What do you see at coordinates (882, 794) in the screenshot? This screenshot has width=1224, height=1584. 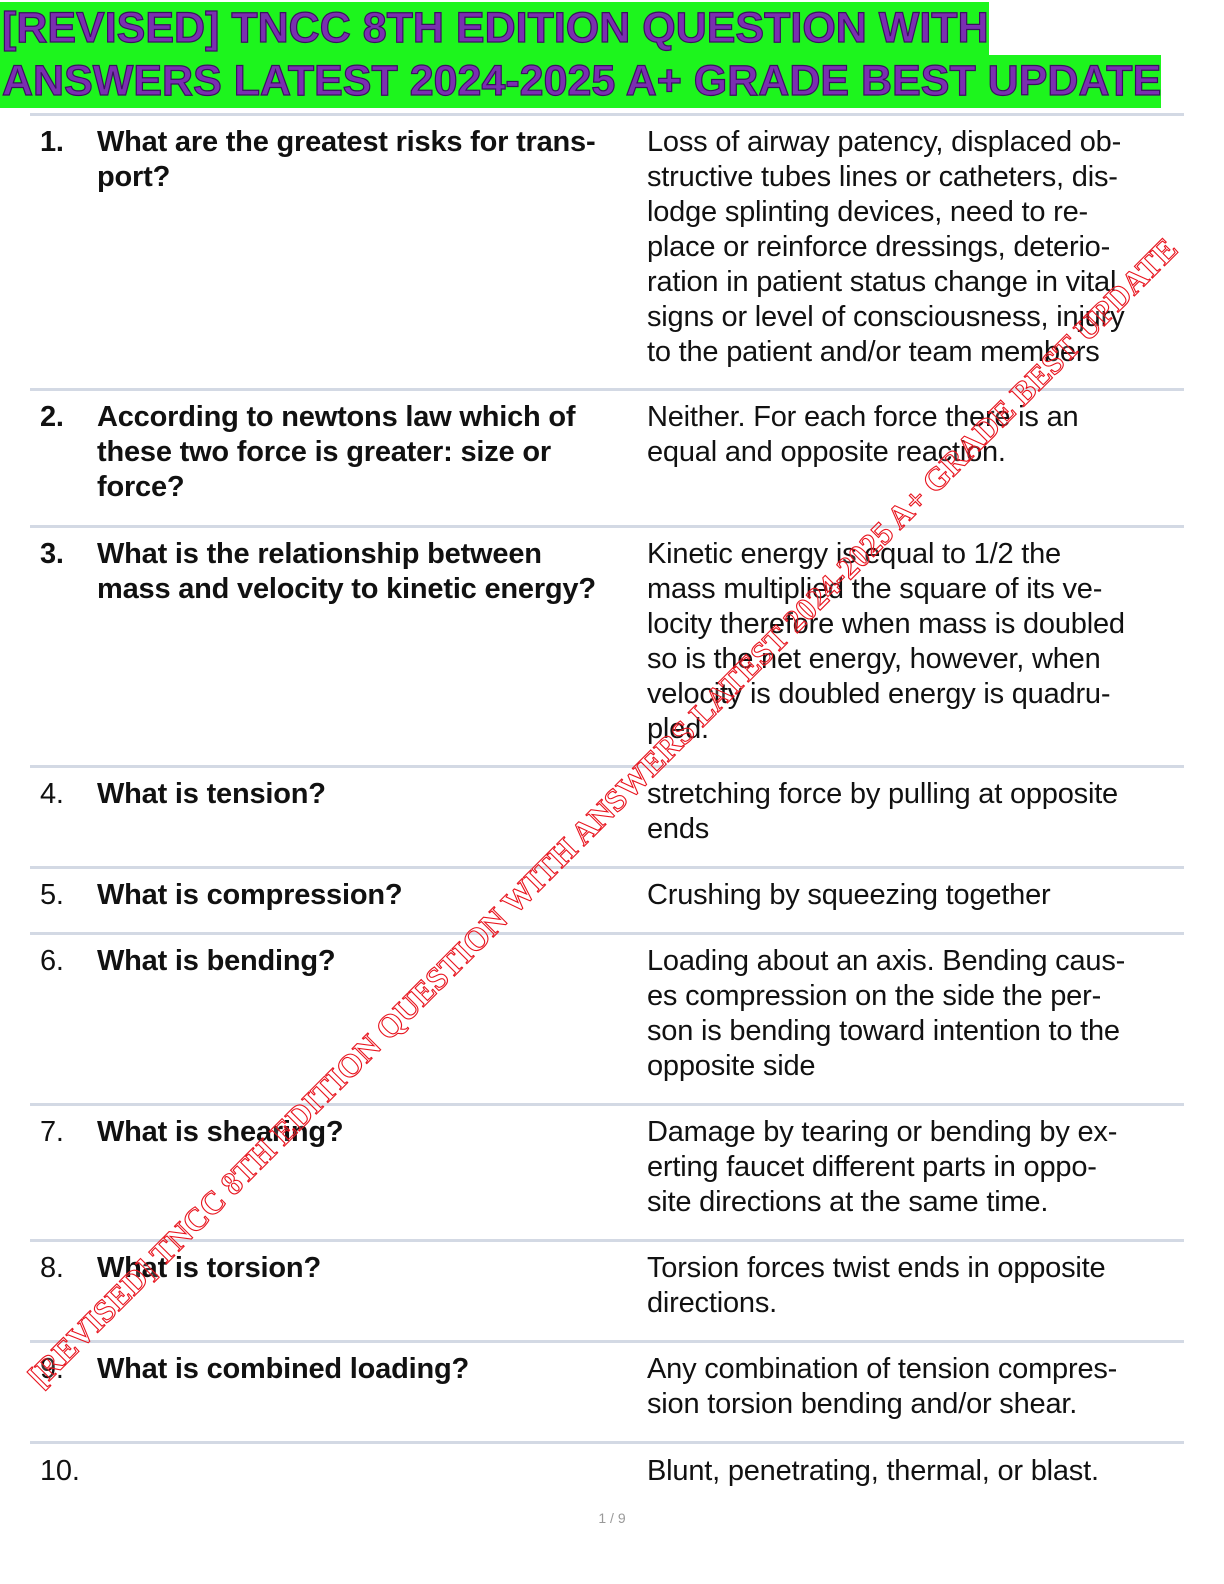 I see `answer-line: stretching force by pulling at opposite` at bounding box center [882, 794].